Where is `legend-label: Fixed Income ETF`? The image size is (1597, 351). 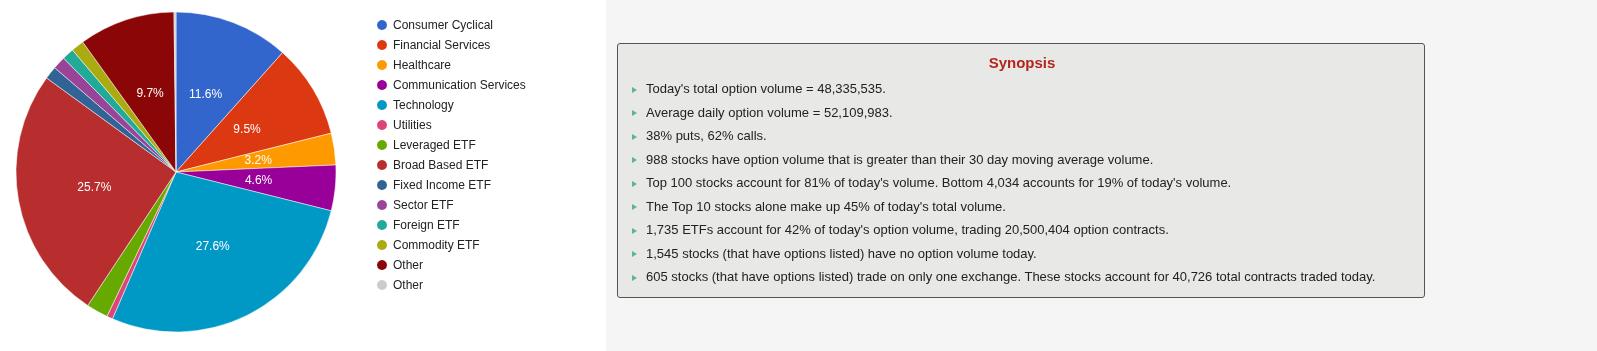 legend-label: Fixed Income ETF is located at coordinates (442, 185).